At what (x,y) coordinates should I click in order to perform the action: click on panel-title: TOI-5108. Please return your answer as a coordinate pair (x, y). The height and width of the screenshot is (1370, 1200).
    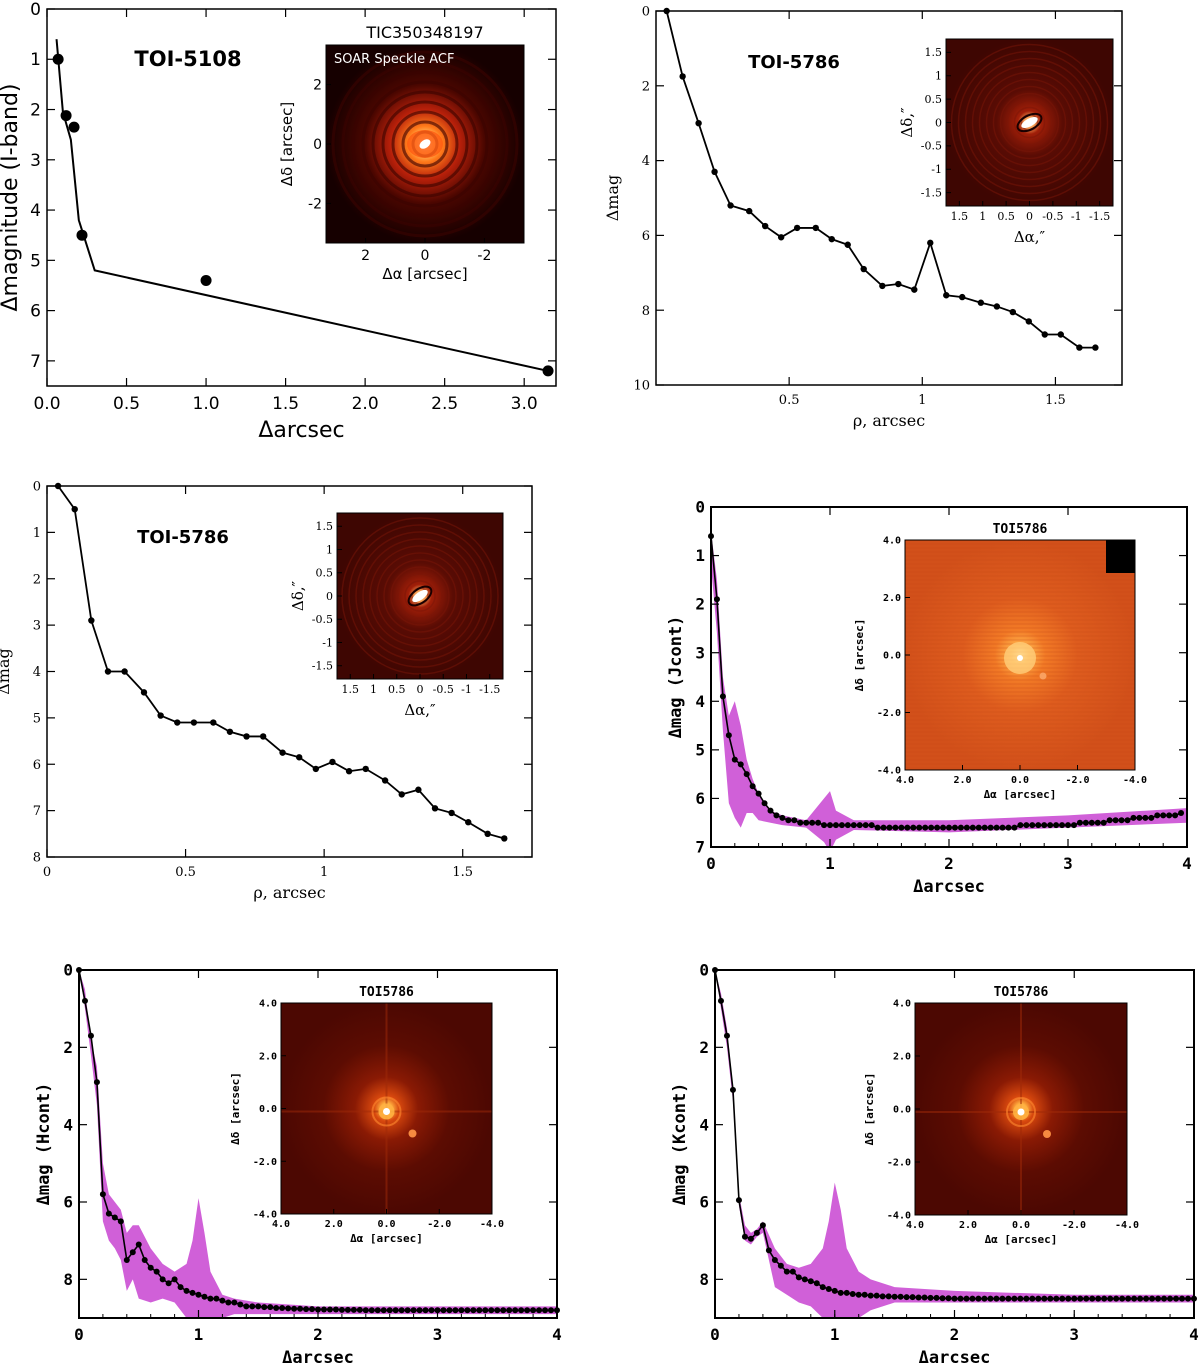
    Looking at the image, I should click on (187, 59).